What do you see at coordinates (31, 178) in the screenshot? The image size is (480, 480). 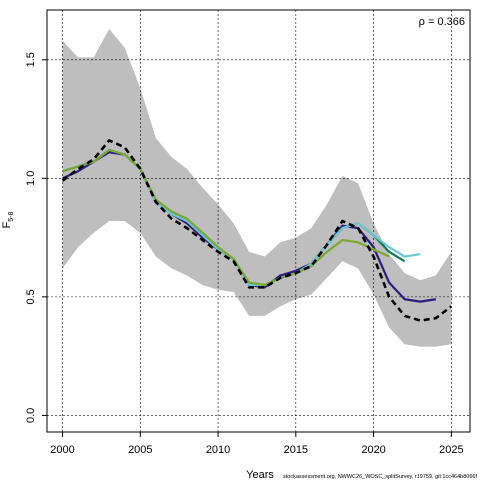 I see `y-tick-label: 1.0` at bounding box center [31, 178].